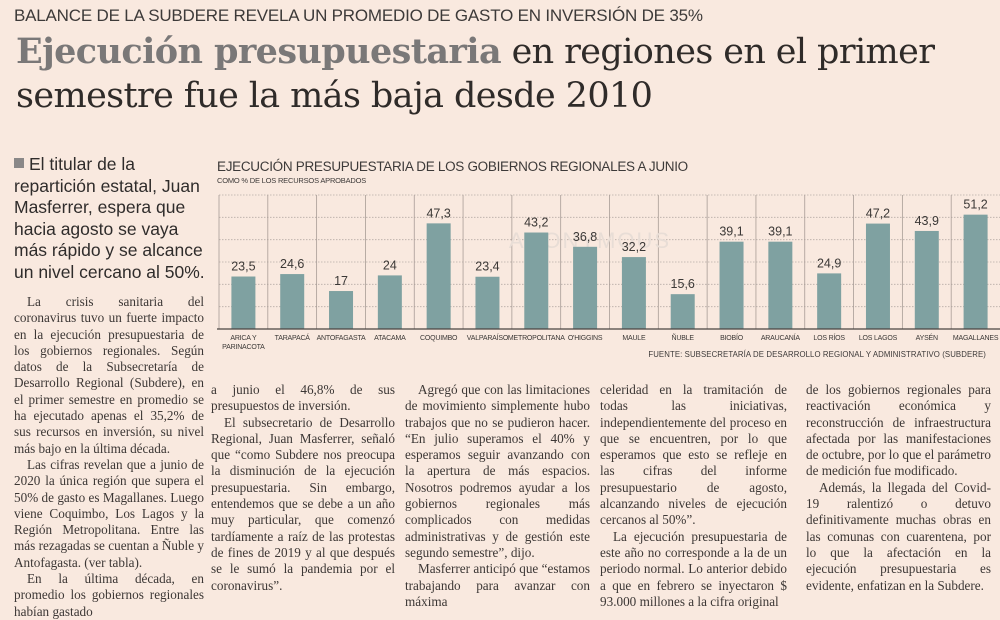  Describe the element at coordinates (243, 347) in the screenshot. I see `category-label: PARINACOTA` at that location.